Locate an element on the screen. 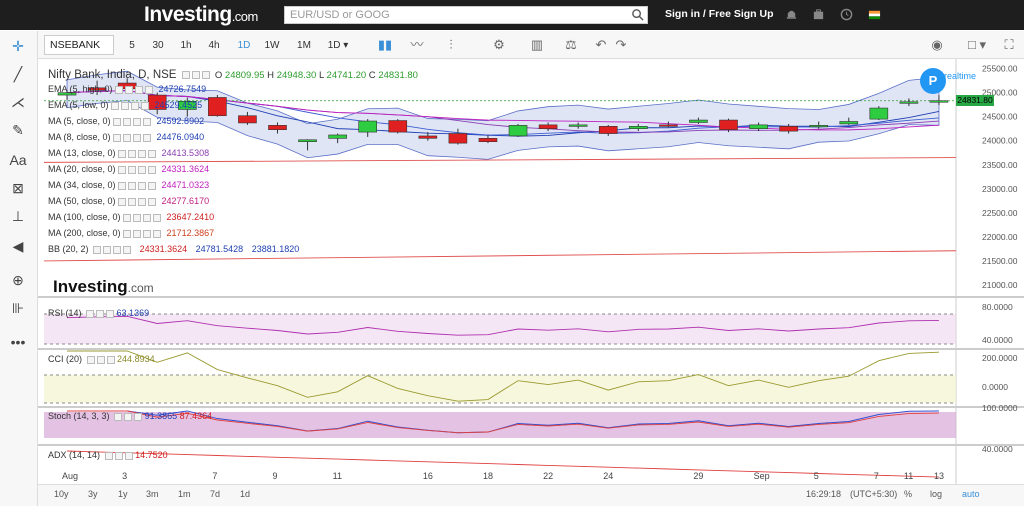 This screenshot has width=1024, height=506. indicator-legend-row: MA (20, close, 0) 24331.3624 is located at coordinates (128, 169).